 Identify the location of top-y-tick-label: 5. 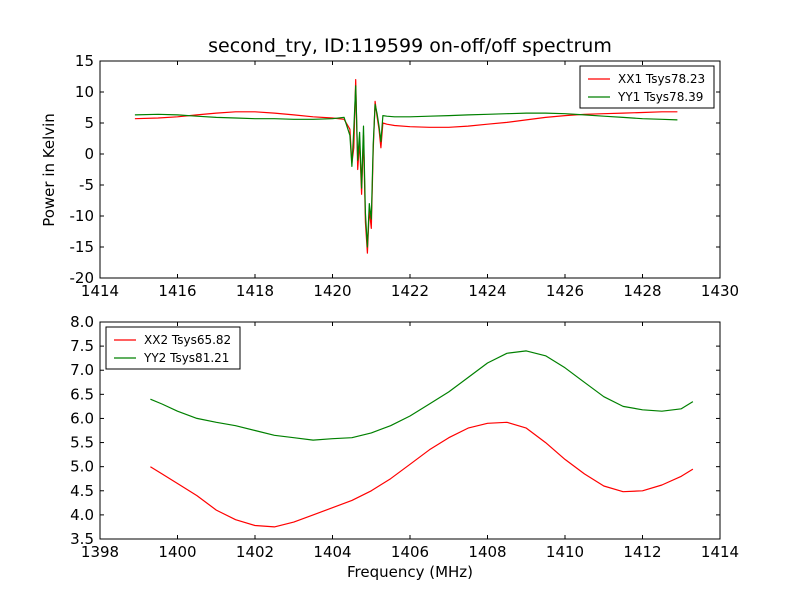
(89, 123).